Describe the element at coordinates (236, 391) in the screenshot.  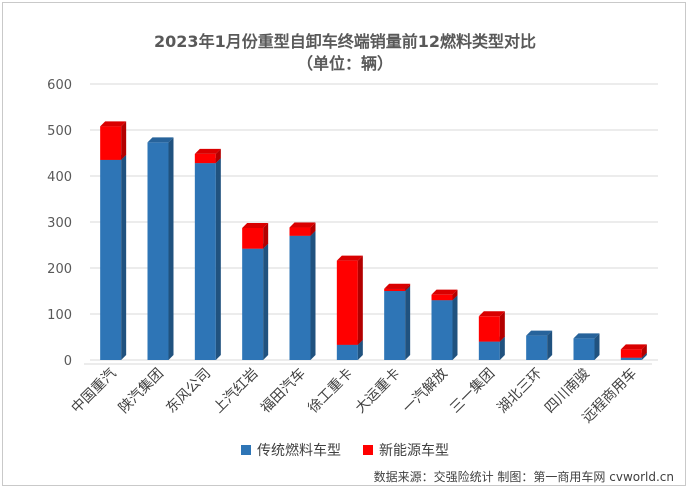
I see `x-category-label: 上汽红岩` at that location.